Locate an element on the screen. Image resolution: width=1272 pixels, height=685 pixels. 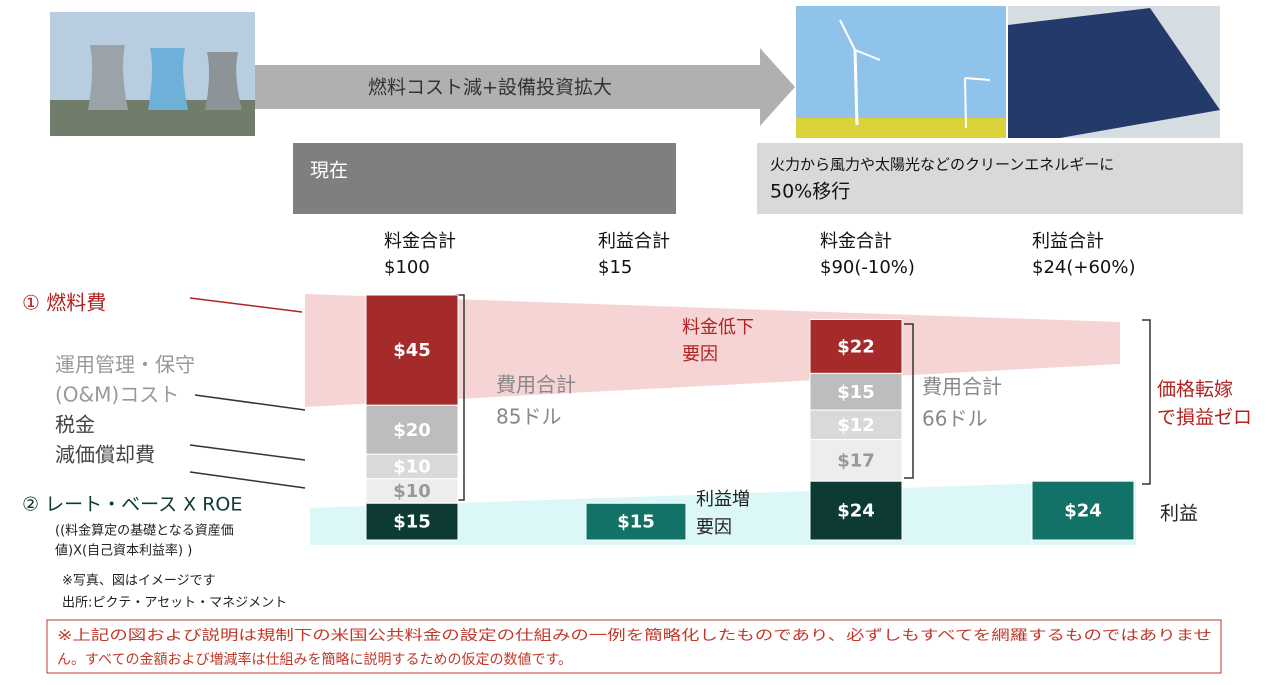
label: (O&M)コスト is located at coordinates (117, 395).